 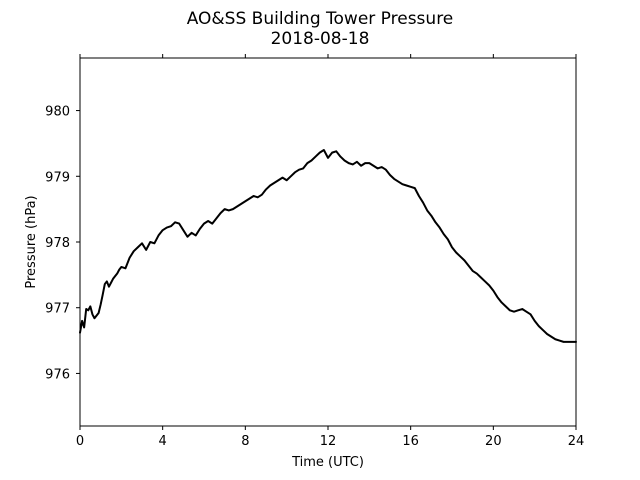 What do you see at coordinates (80, 441) in the screenshot?
I see `x-tick-label: 0` at bounding box center [80, 441].